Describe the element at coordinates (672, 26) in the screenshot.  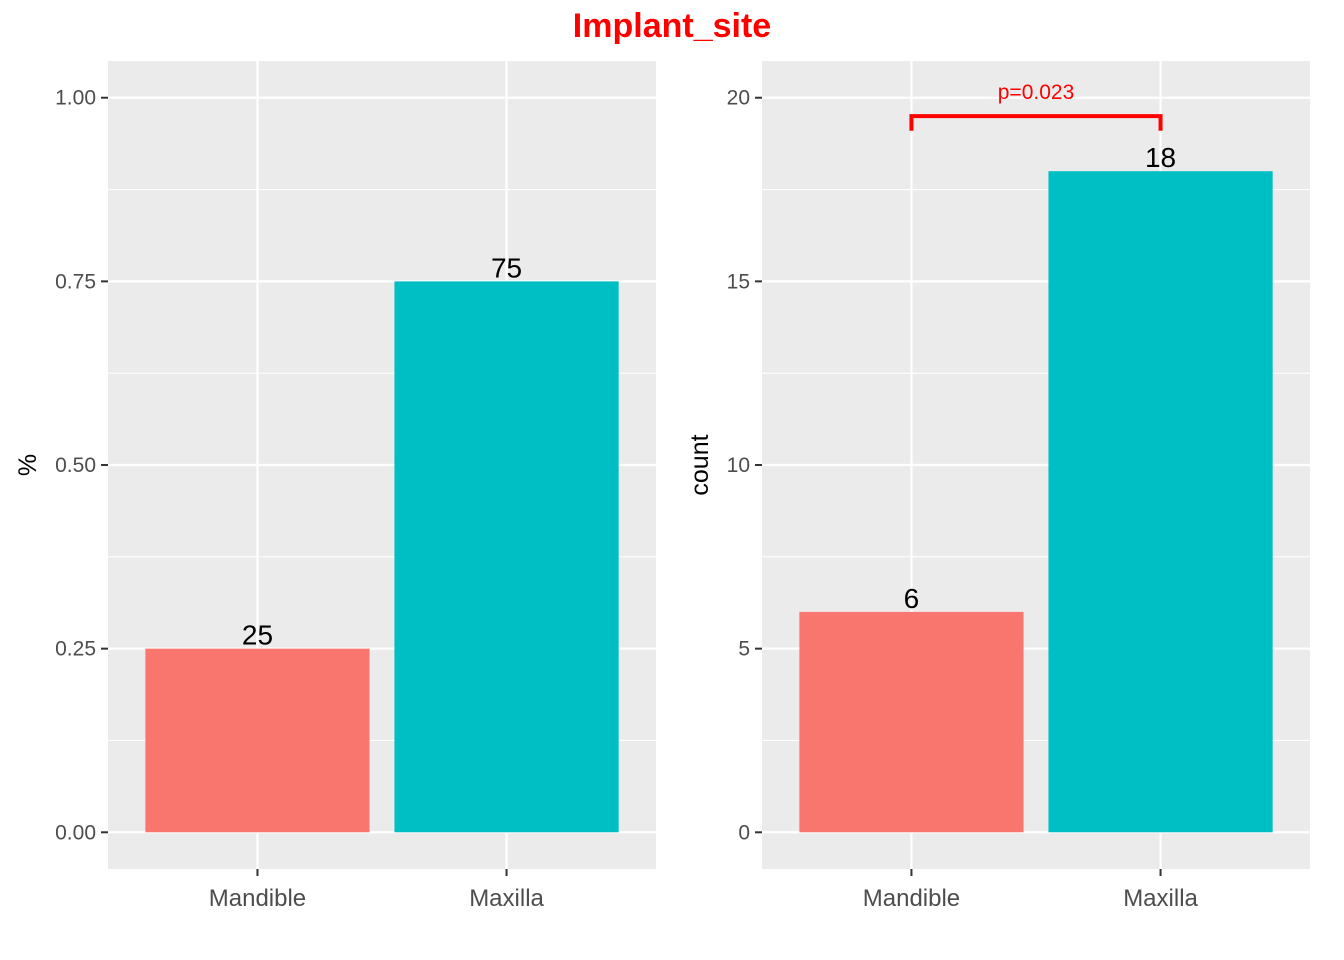
I see `figure-title: Implant_site` at that location.